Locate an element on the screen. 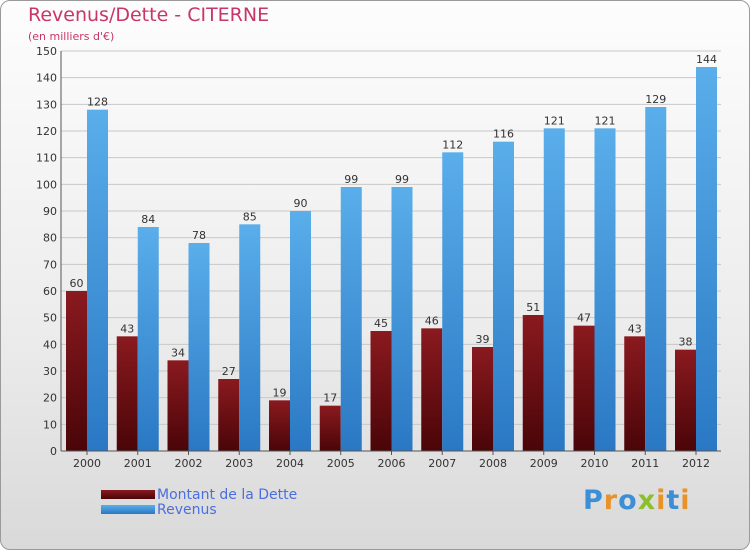  x-tick-label: 2006 is located at coordinates (392, 463).